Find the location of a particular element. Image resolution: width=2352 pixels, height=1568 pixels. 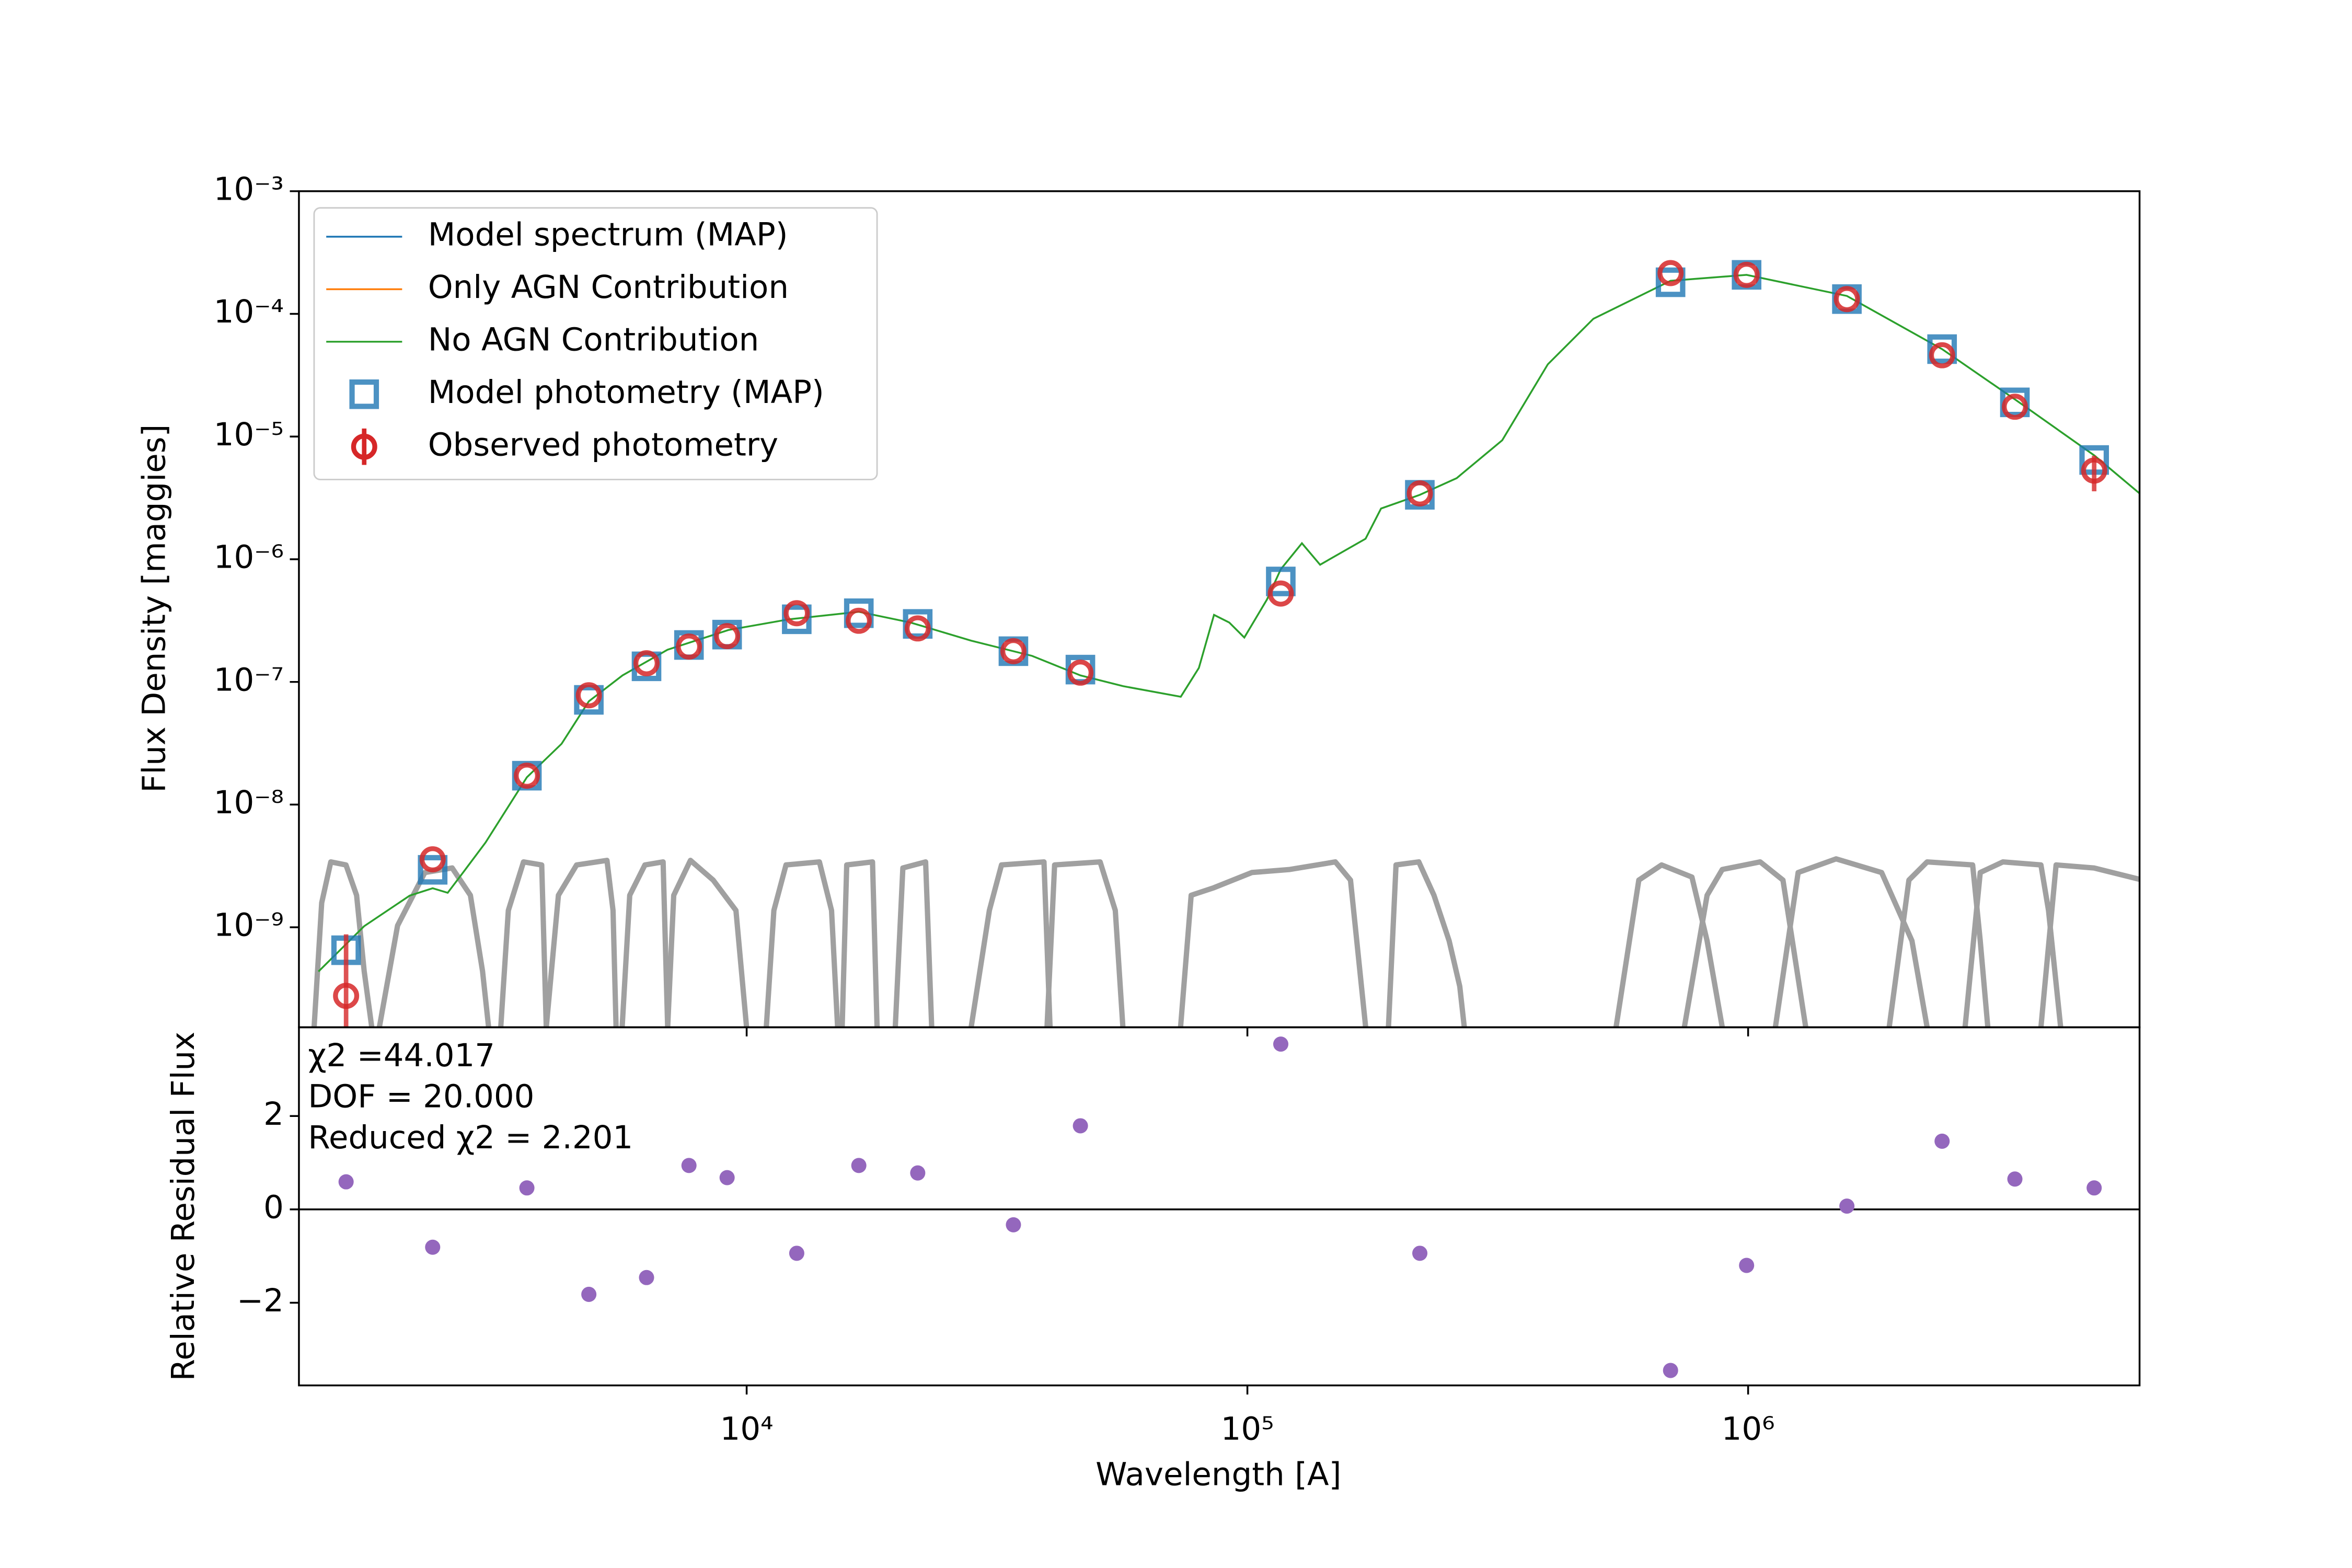

legend-label: Model spectrum (MAP) is located at coordinates (608, 234).